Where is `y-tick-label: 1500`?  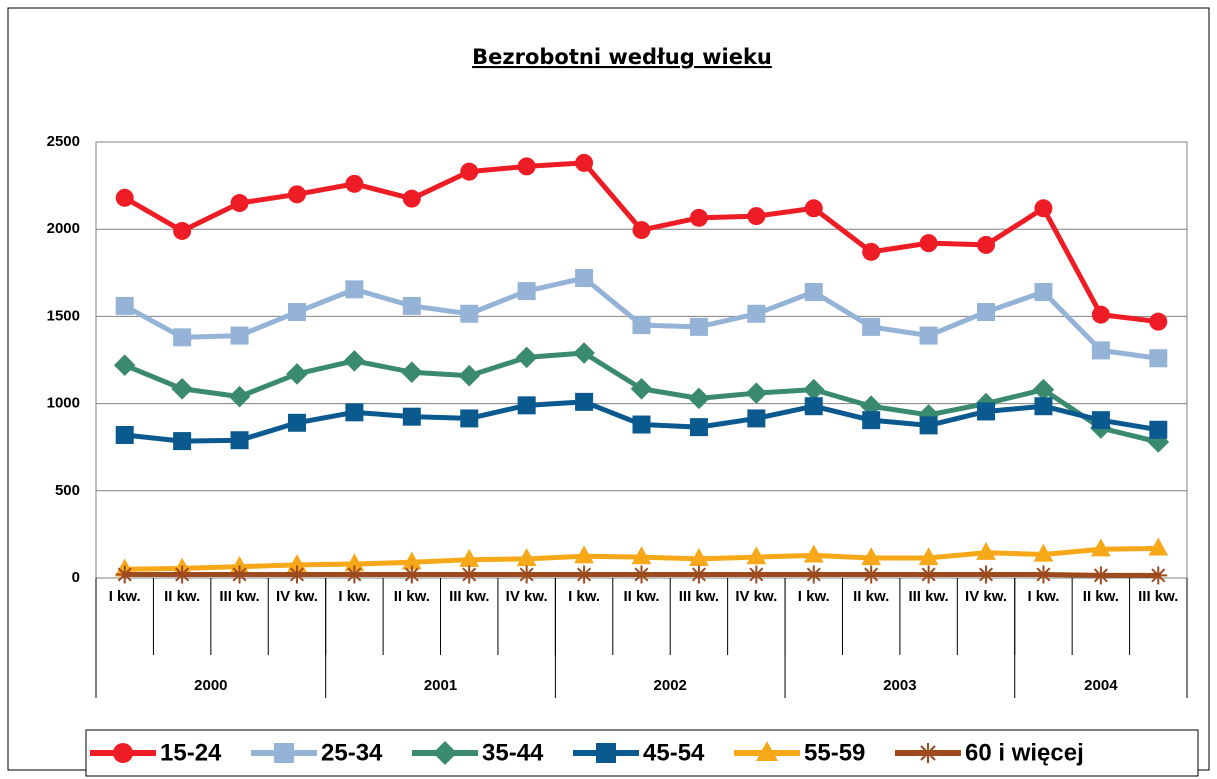
y-tick-label: 1500 is located at coordinates (63, 315).